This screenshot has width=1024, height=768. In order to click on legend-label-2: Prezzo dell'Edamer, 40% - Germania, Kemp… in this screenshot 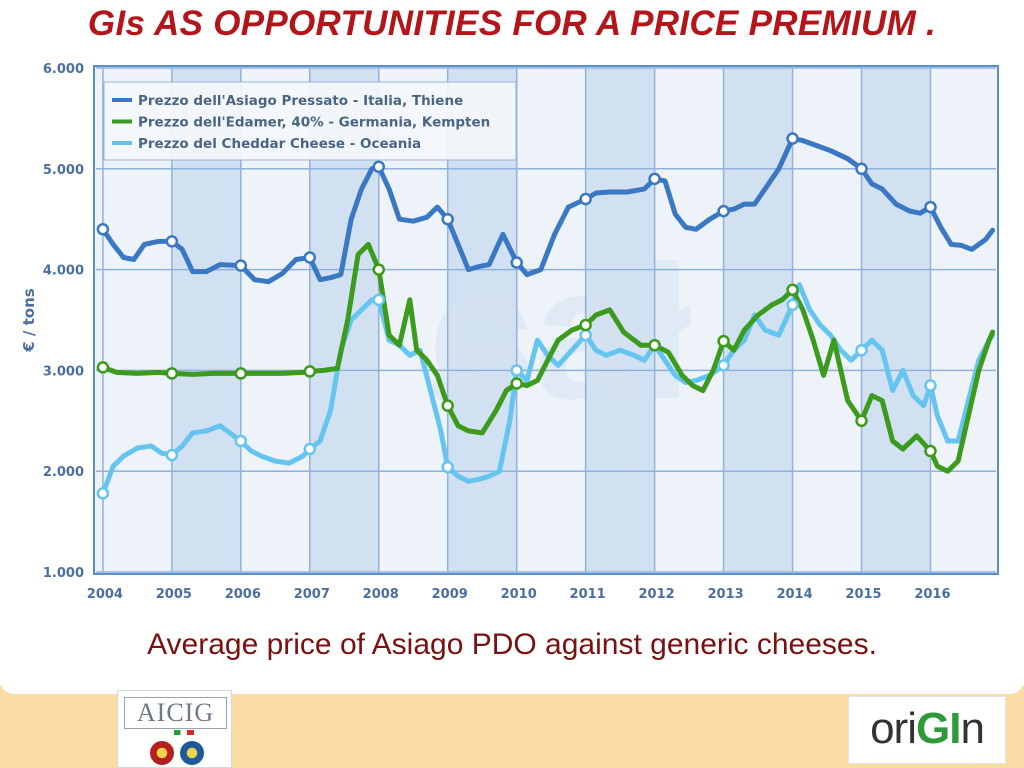, I will do `click(314, 123)`.